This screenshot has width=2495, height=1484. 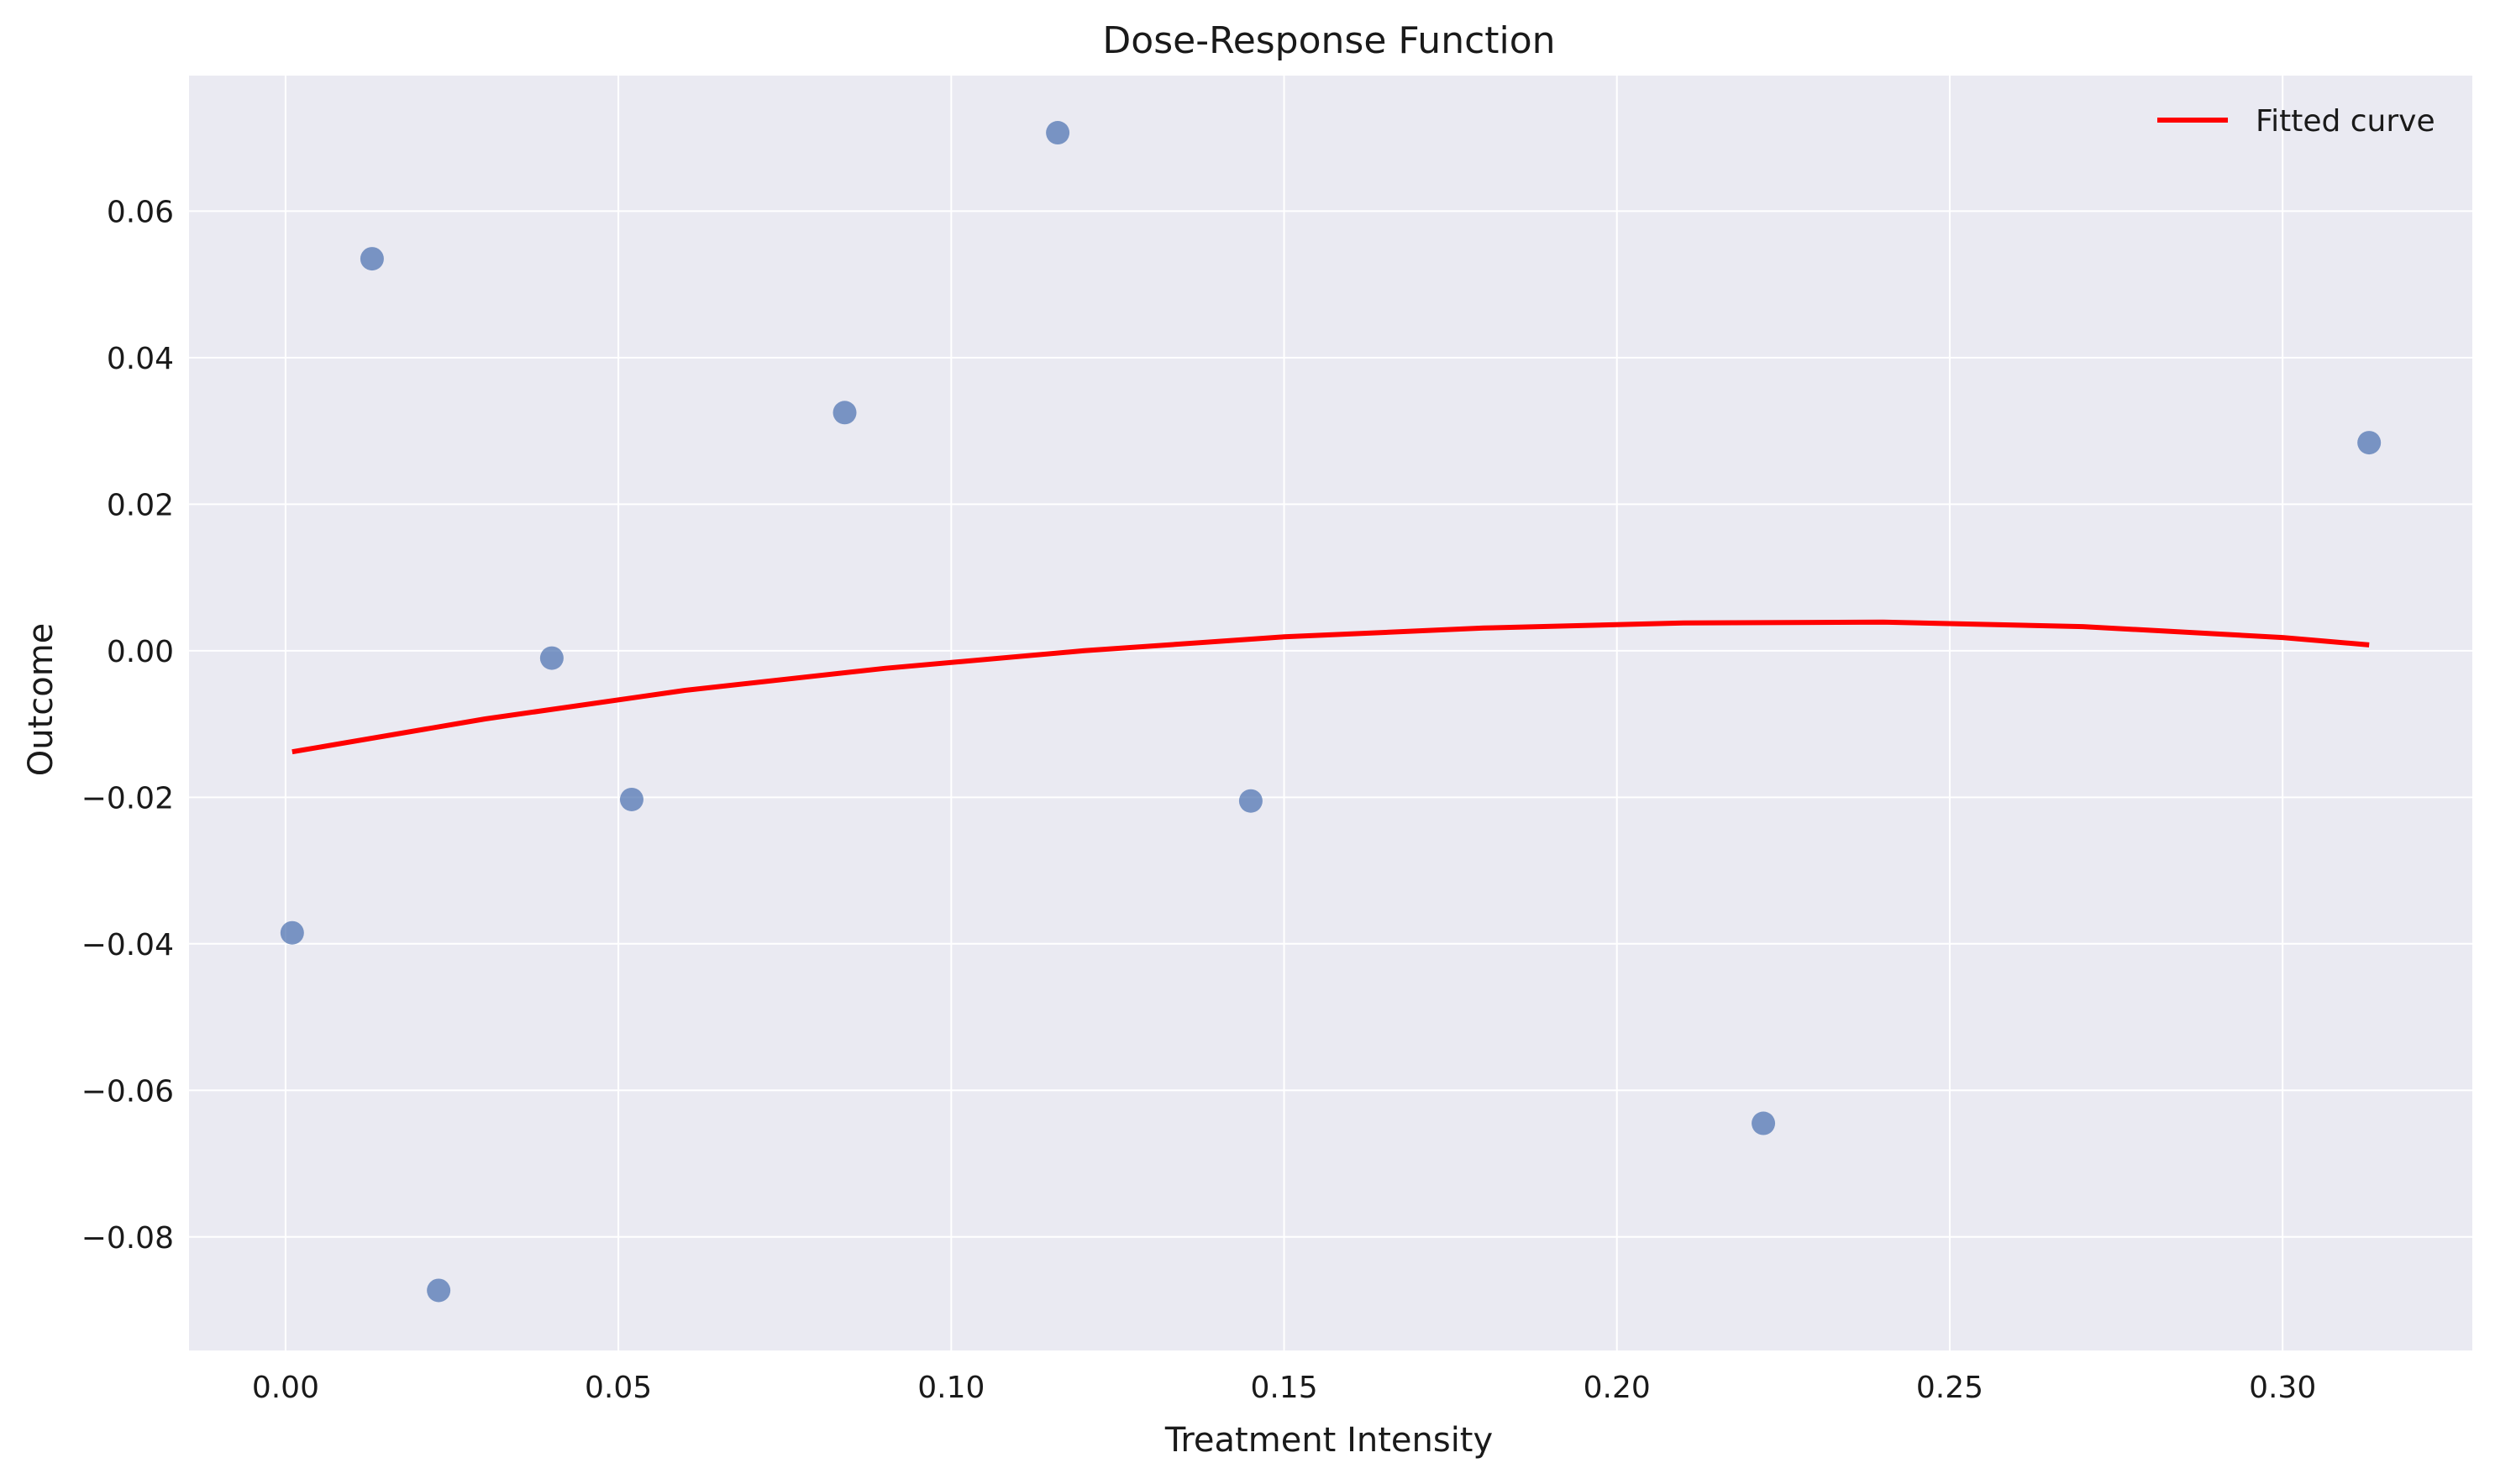 I want to click on fitted-curve-layer, so click(x=1331, y=687).